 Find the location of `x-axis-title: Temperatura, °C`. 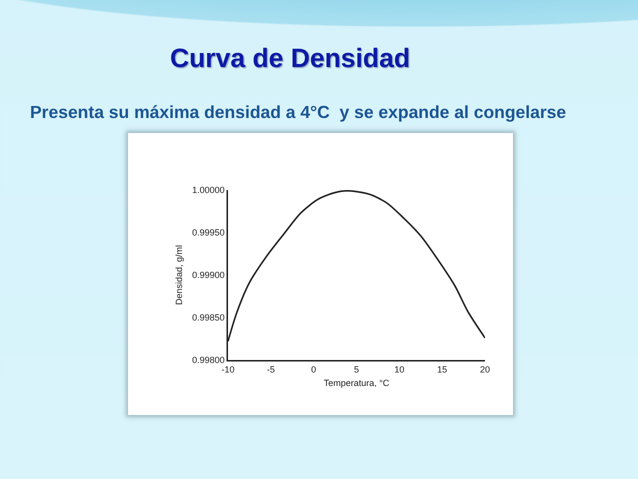

x-axis-title: Temperatura, °C is located at coordinates (357, 383).